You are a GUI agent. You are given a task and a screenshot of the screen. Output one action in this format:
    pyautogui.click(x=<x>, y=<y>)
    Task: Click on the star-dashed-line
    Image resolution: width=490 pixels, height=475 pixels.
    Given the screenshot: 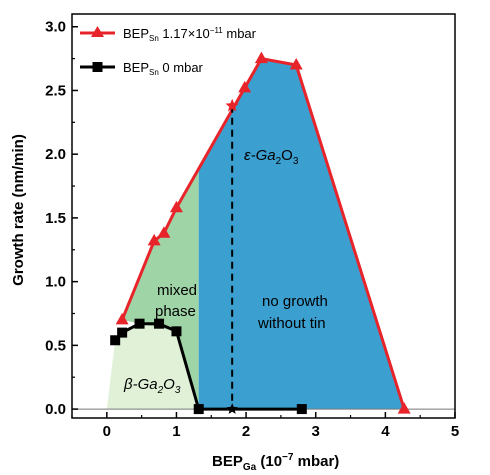 What is the action you would take?
    pyautogui.click(x=232, y=256)
    